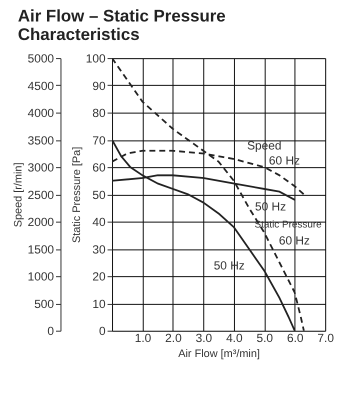 This screenshot has width=344, height=417. Describe the element at coordinates (76, 195) in the screenshot. I see `y-axis-title: Static Pressure [Pa]` at that location.